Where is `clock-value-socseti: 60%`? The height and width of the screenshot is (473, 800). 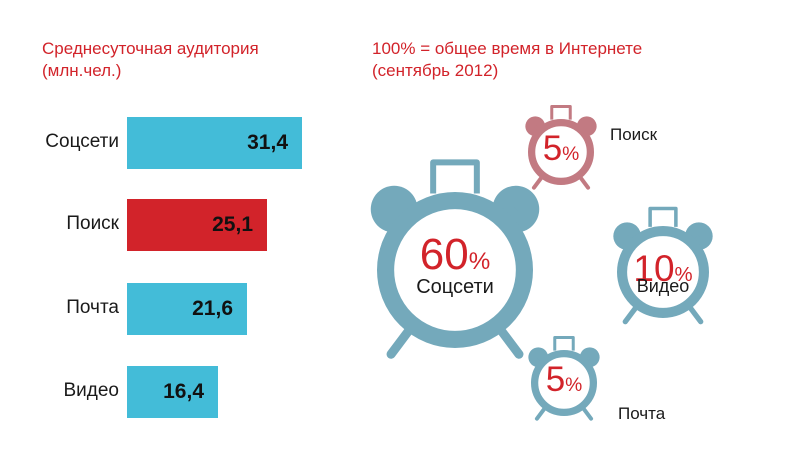
clock-value-socseti: 60% is located at coordinates (455, 254).